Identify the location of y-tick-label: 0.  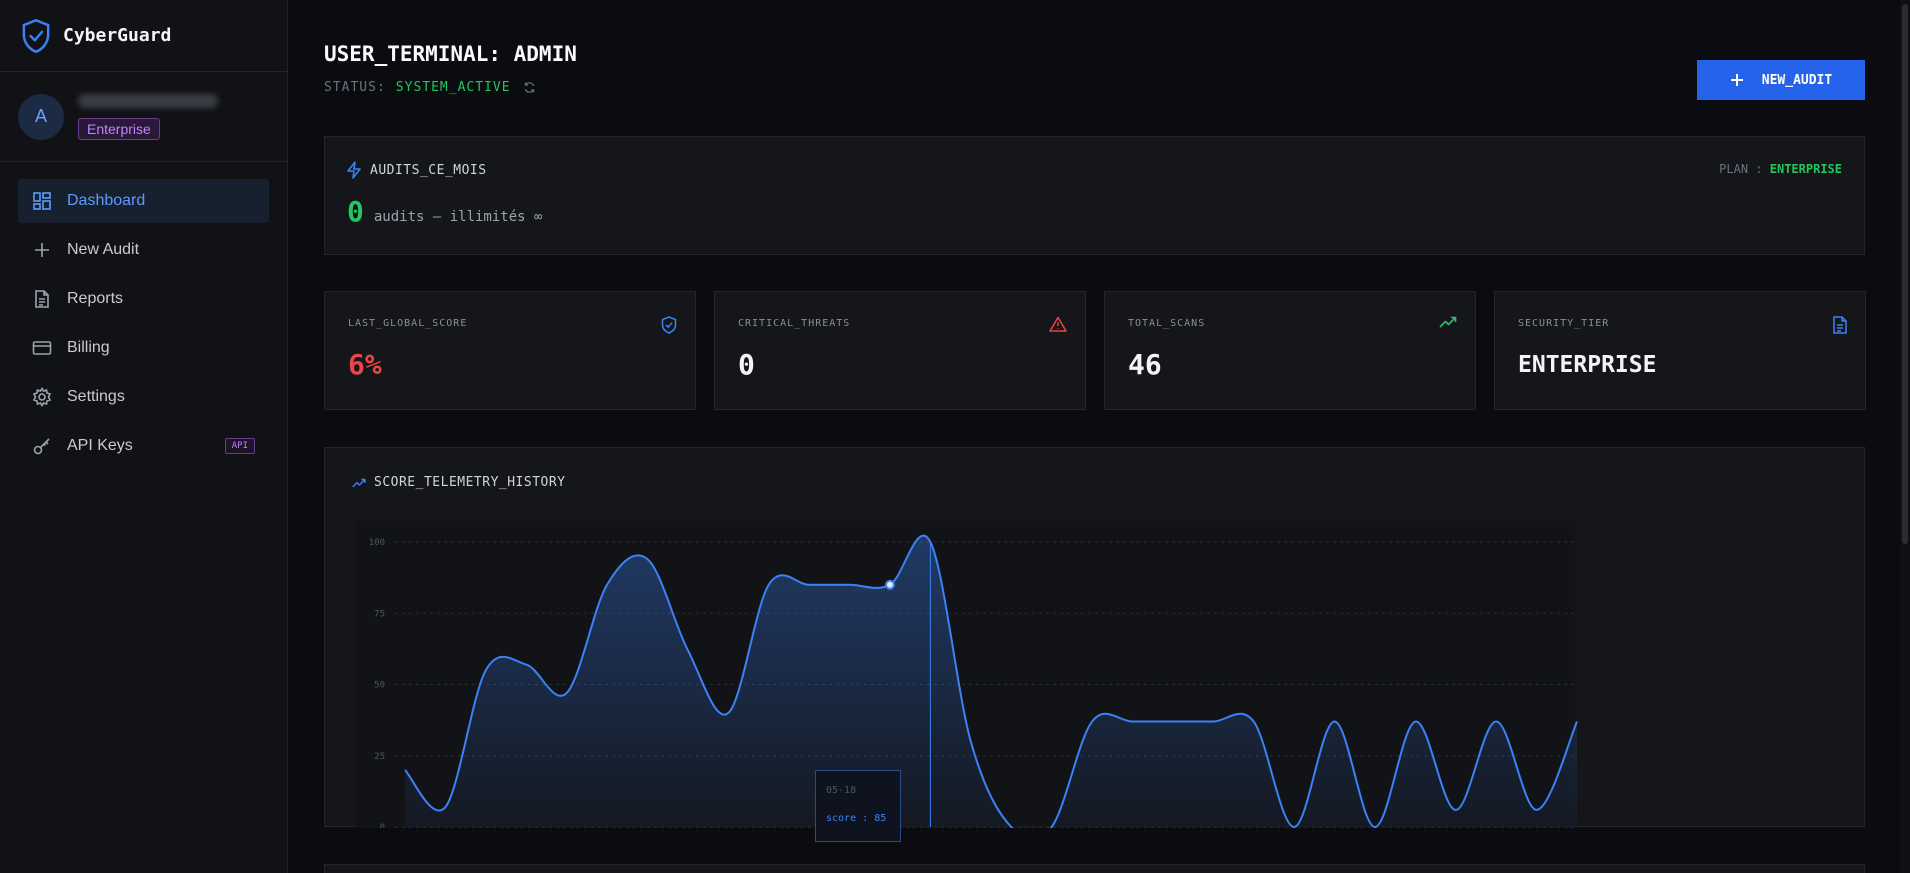
(382, 825).